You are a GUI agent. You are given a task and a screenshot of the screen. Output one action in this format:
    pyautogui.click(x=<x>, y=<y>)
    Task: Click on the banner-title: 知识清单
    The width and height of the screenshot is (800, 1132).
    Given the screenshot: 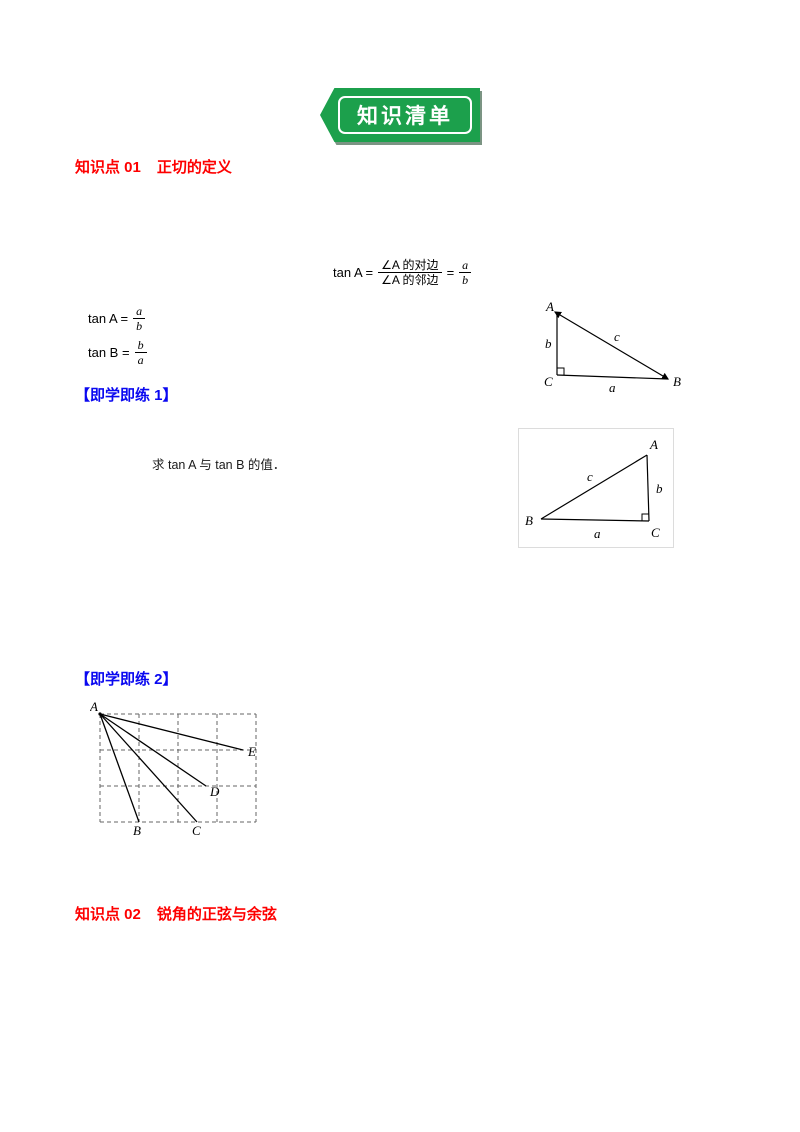 What is the action you would take?
    pyautogui.click(x=405, y=116)
    